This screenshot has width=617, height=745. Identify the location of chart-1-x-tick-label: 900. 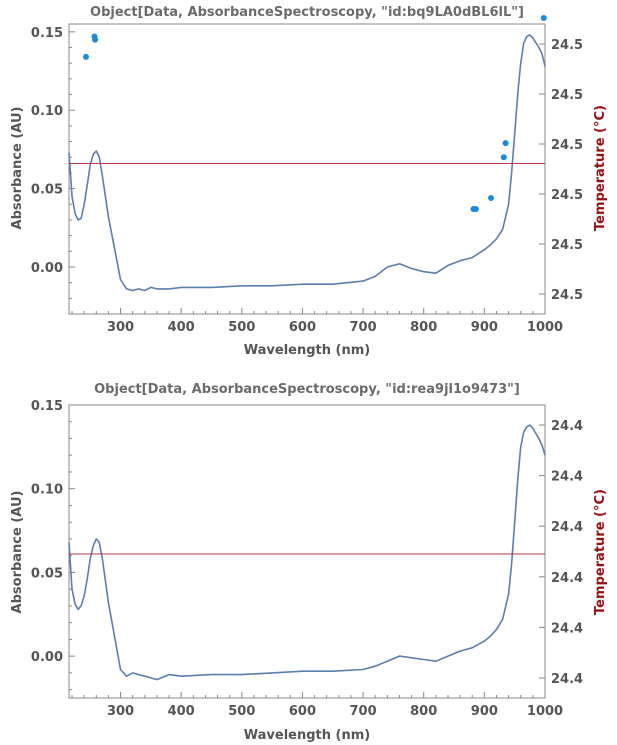
(484, 327).